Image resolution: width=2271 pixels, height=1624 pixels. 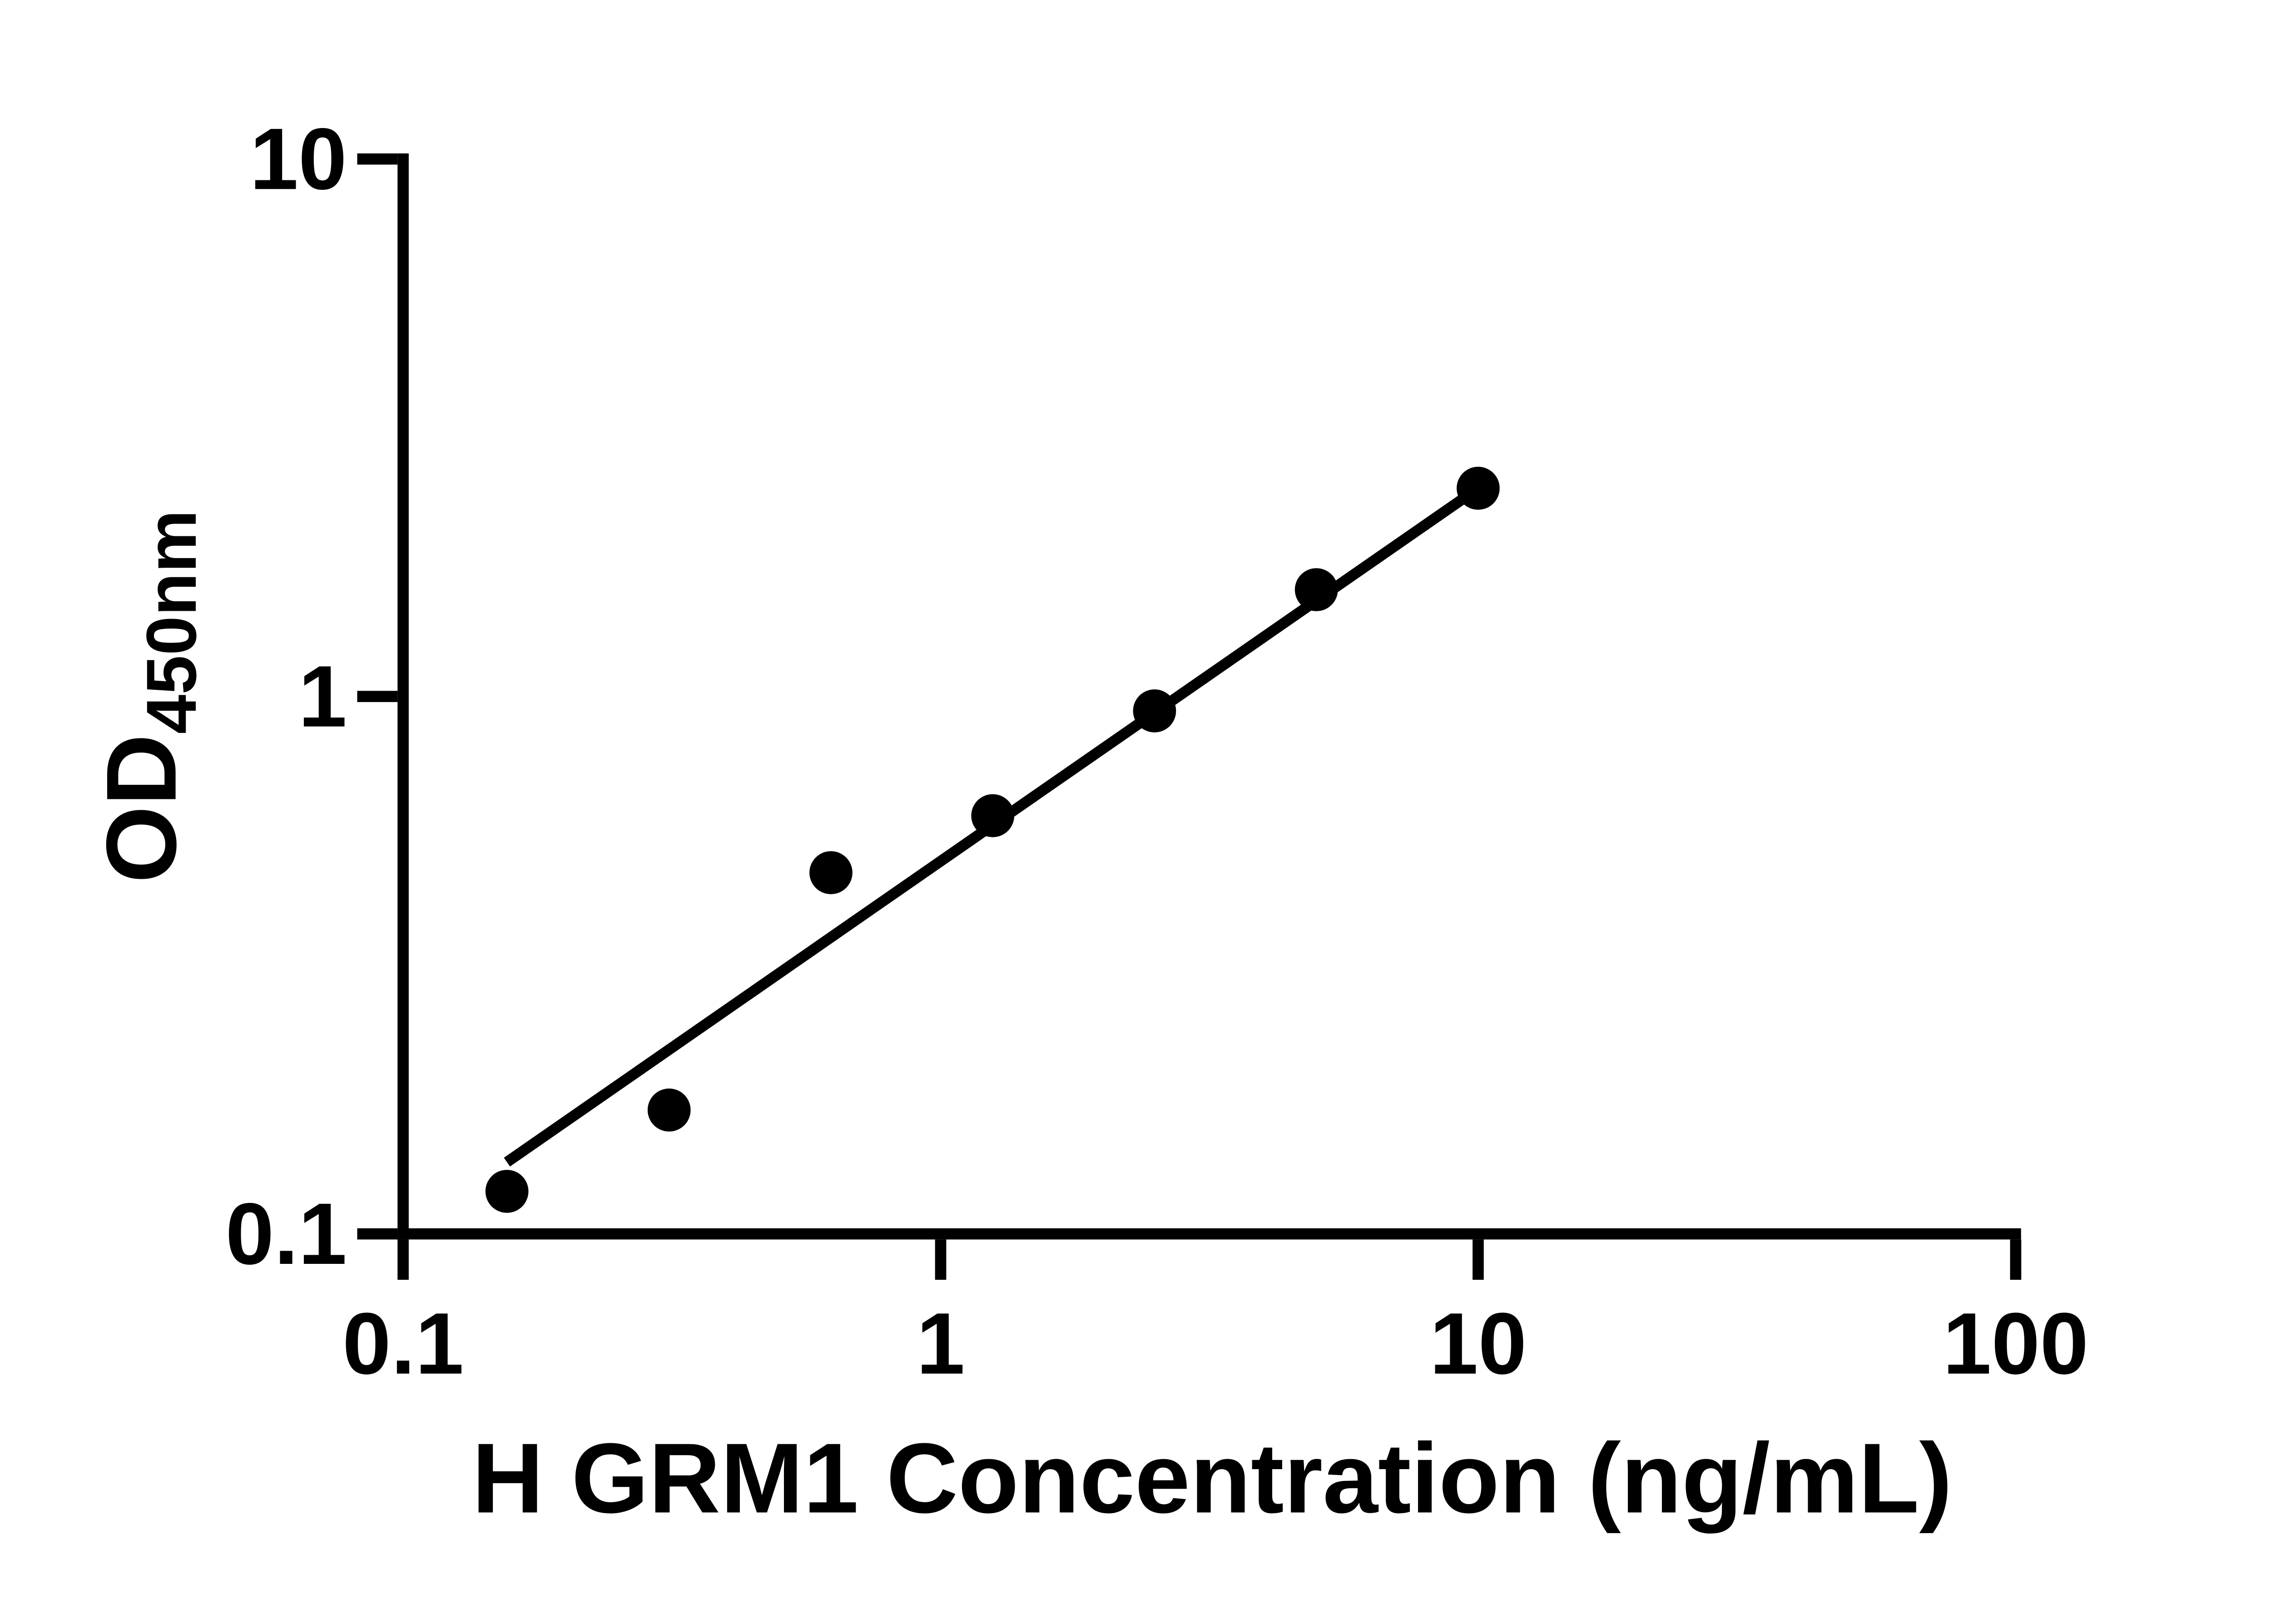 I want to click on y-tick-label: 10, so click(x=298, y=159).